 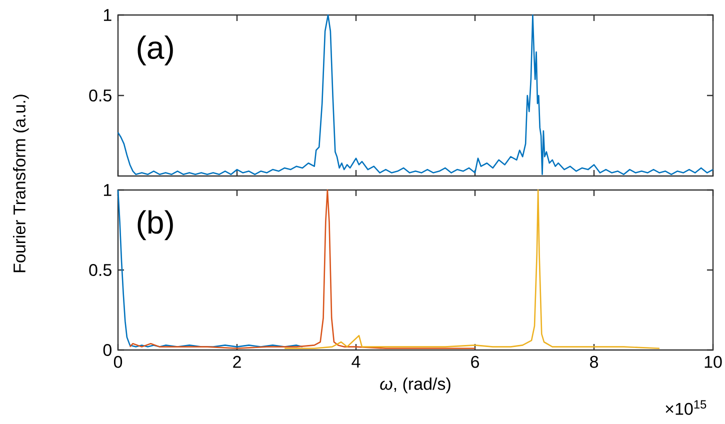 What do you see at coordinates (155, 225) in the screenshot?
I see `annotation: (b)` at bounding box center [155, 225].